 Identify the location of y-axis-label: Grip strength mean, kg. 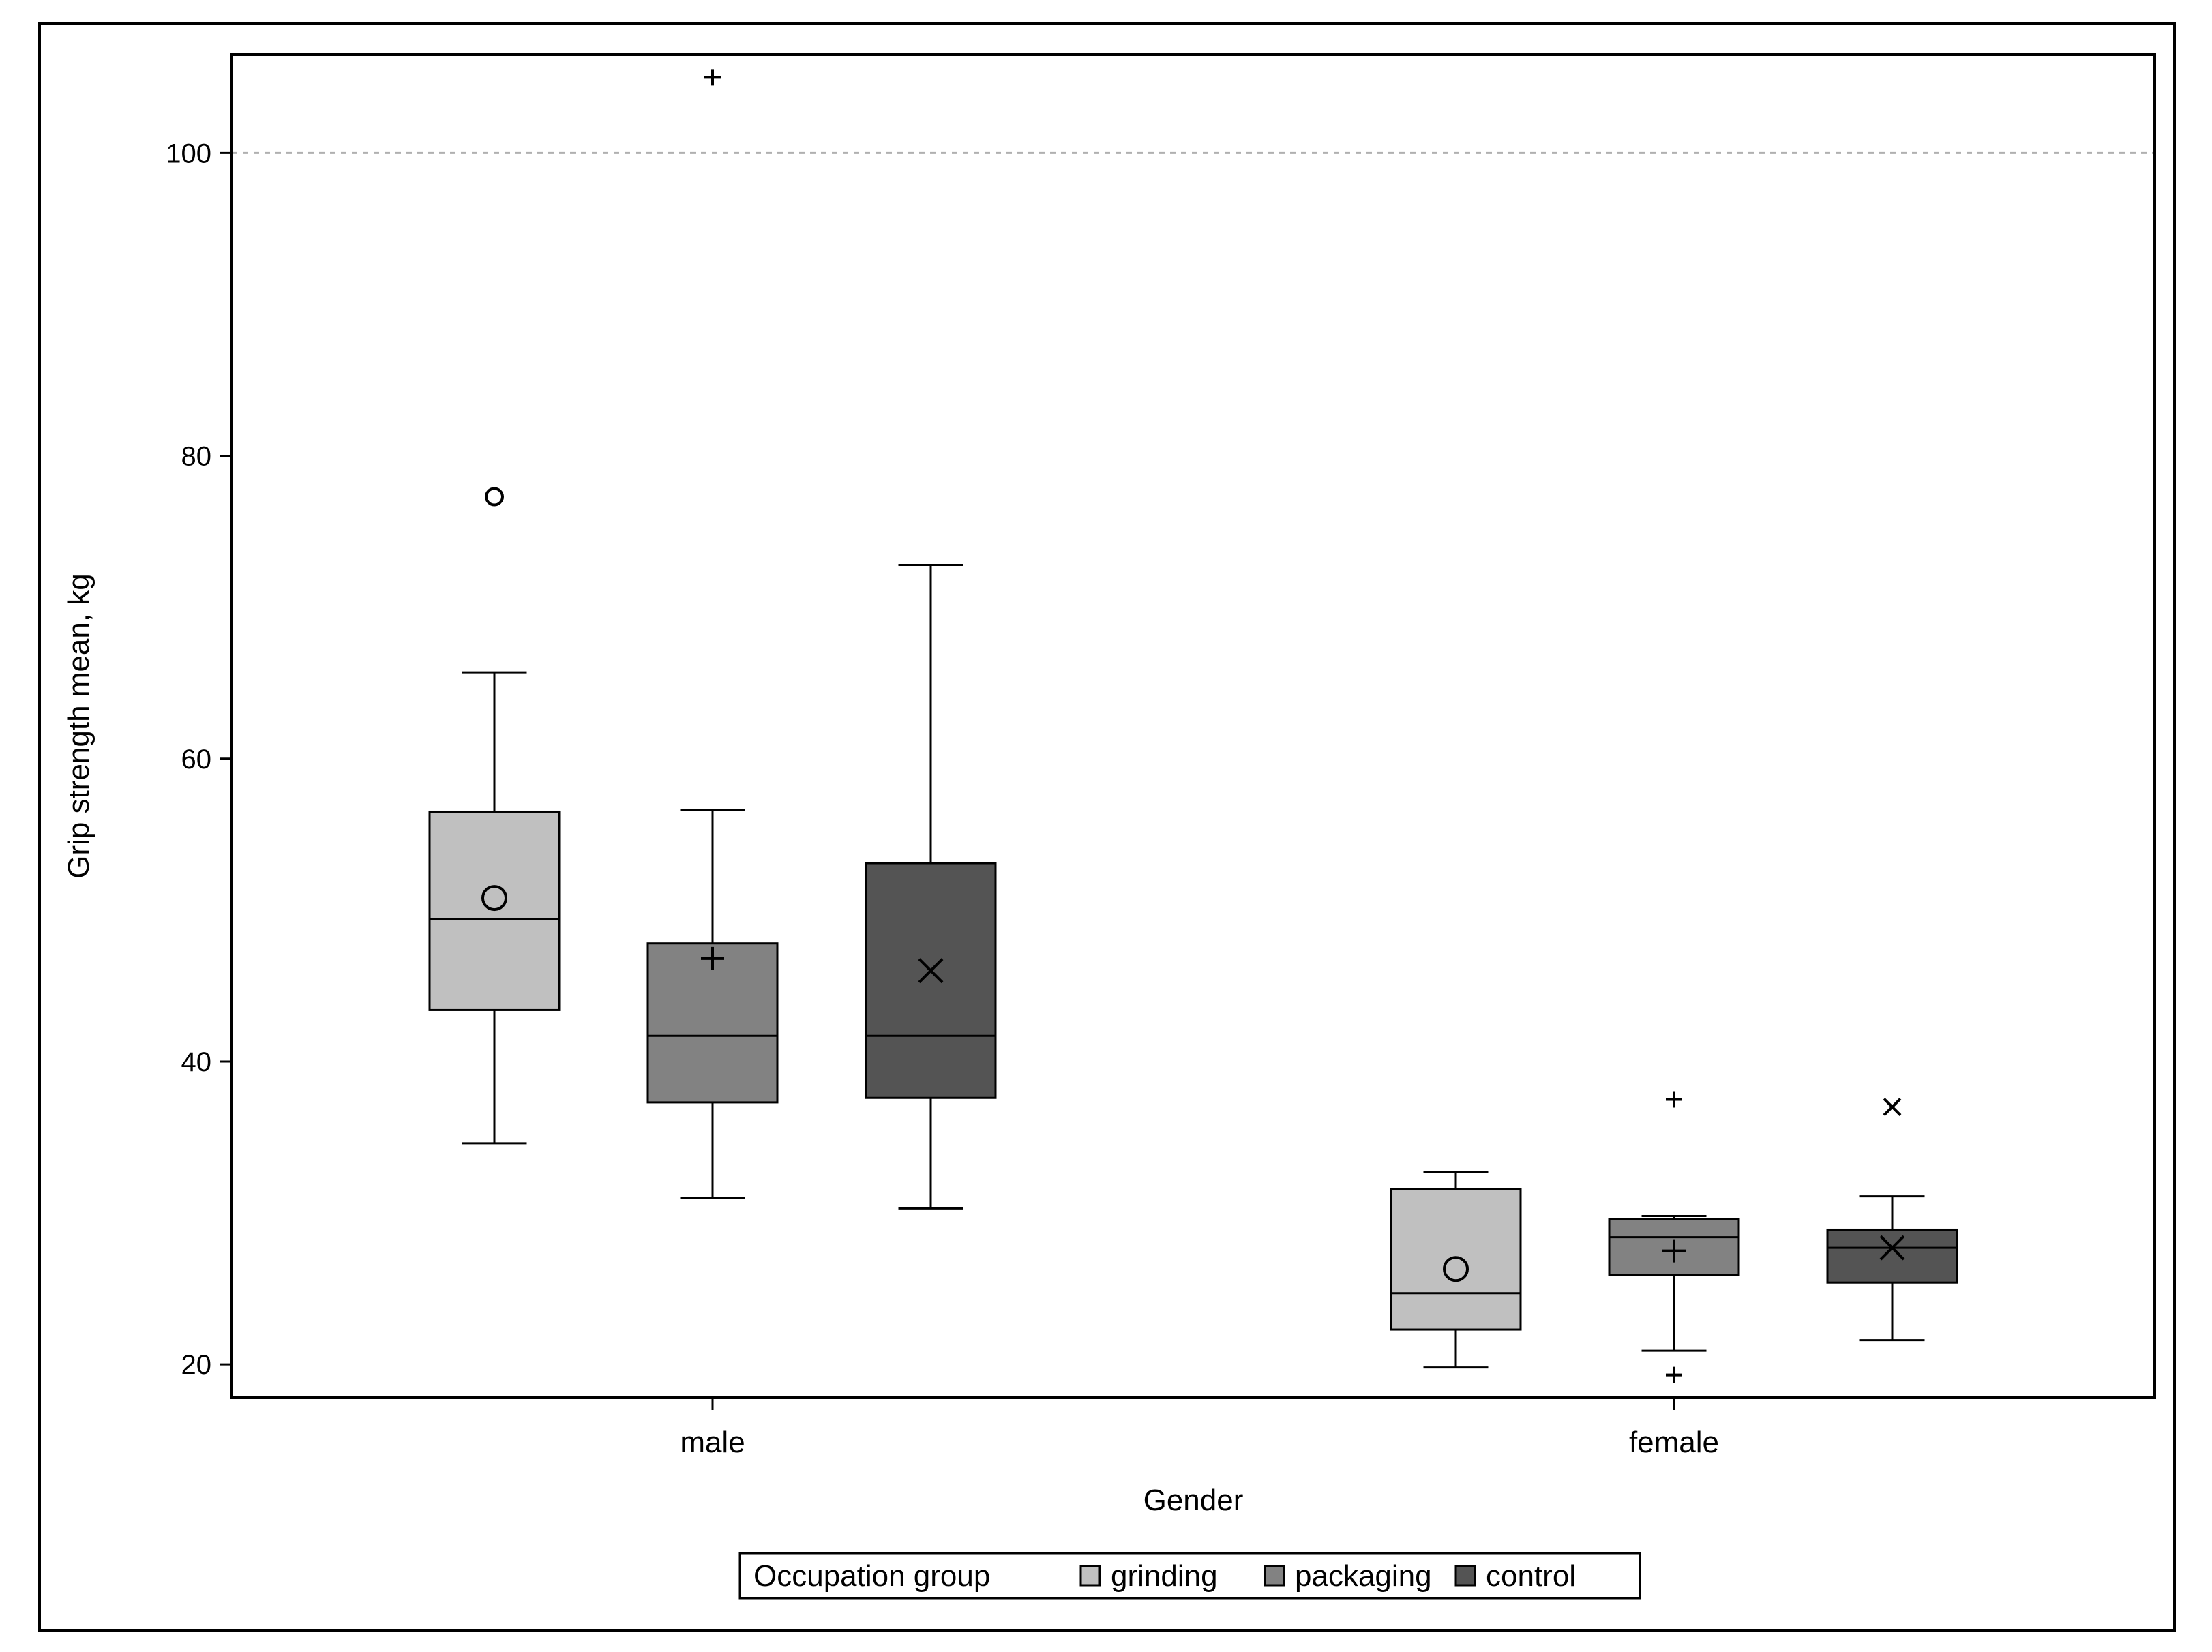
(78, 726).